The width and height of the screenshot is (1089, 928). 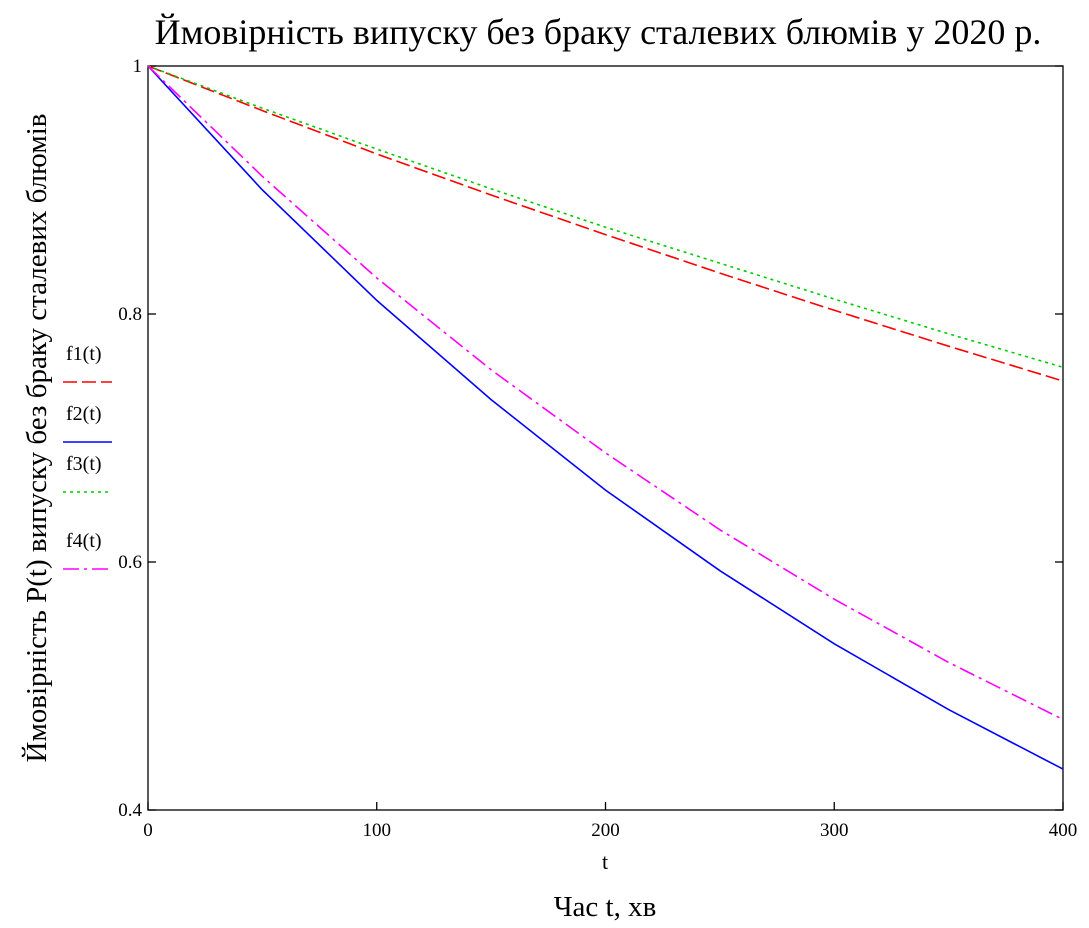 I want to click on legend-label-1: f1(t), so click(x=84, y=354).